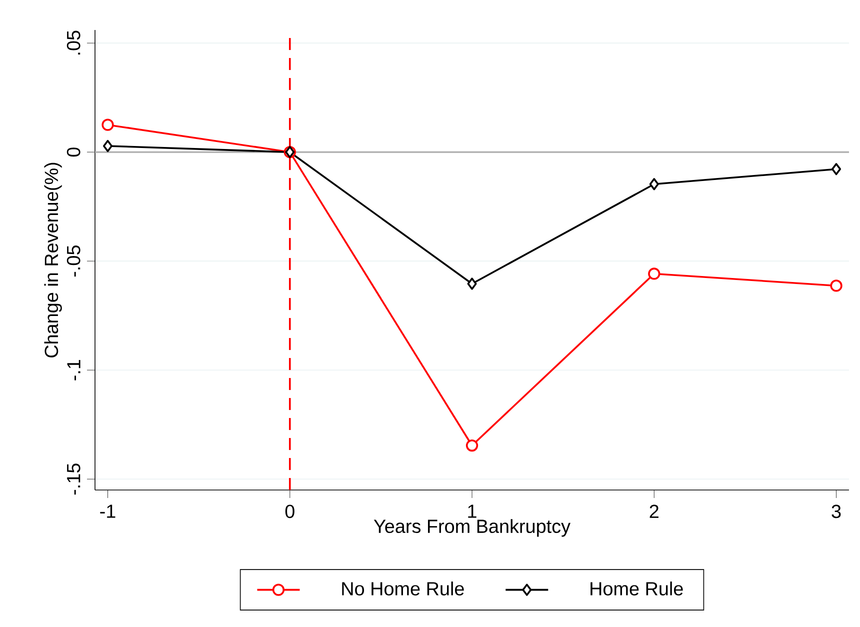  Describe the element at coordinates (472, 528) in the screenshot. I see `x-axis-title: Years From Bankruptcy` at that location.